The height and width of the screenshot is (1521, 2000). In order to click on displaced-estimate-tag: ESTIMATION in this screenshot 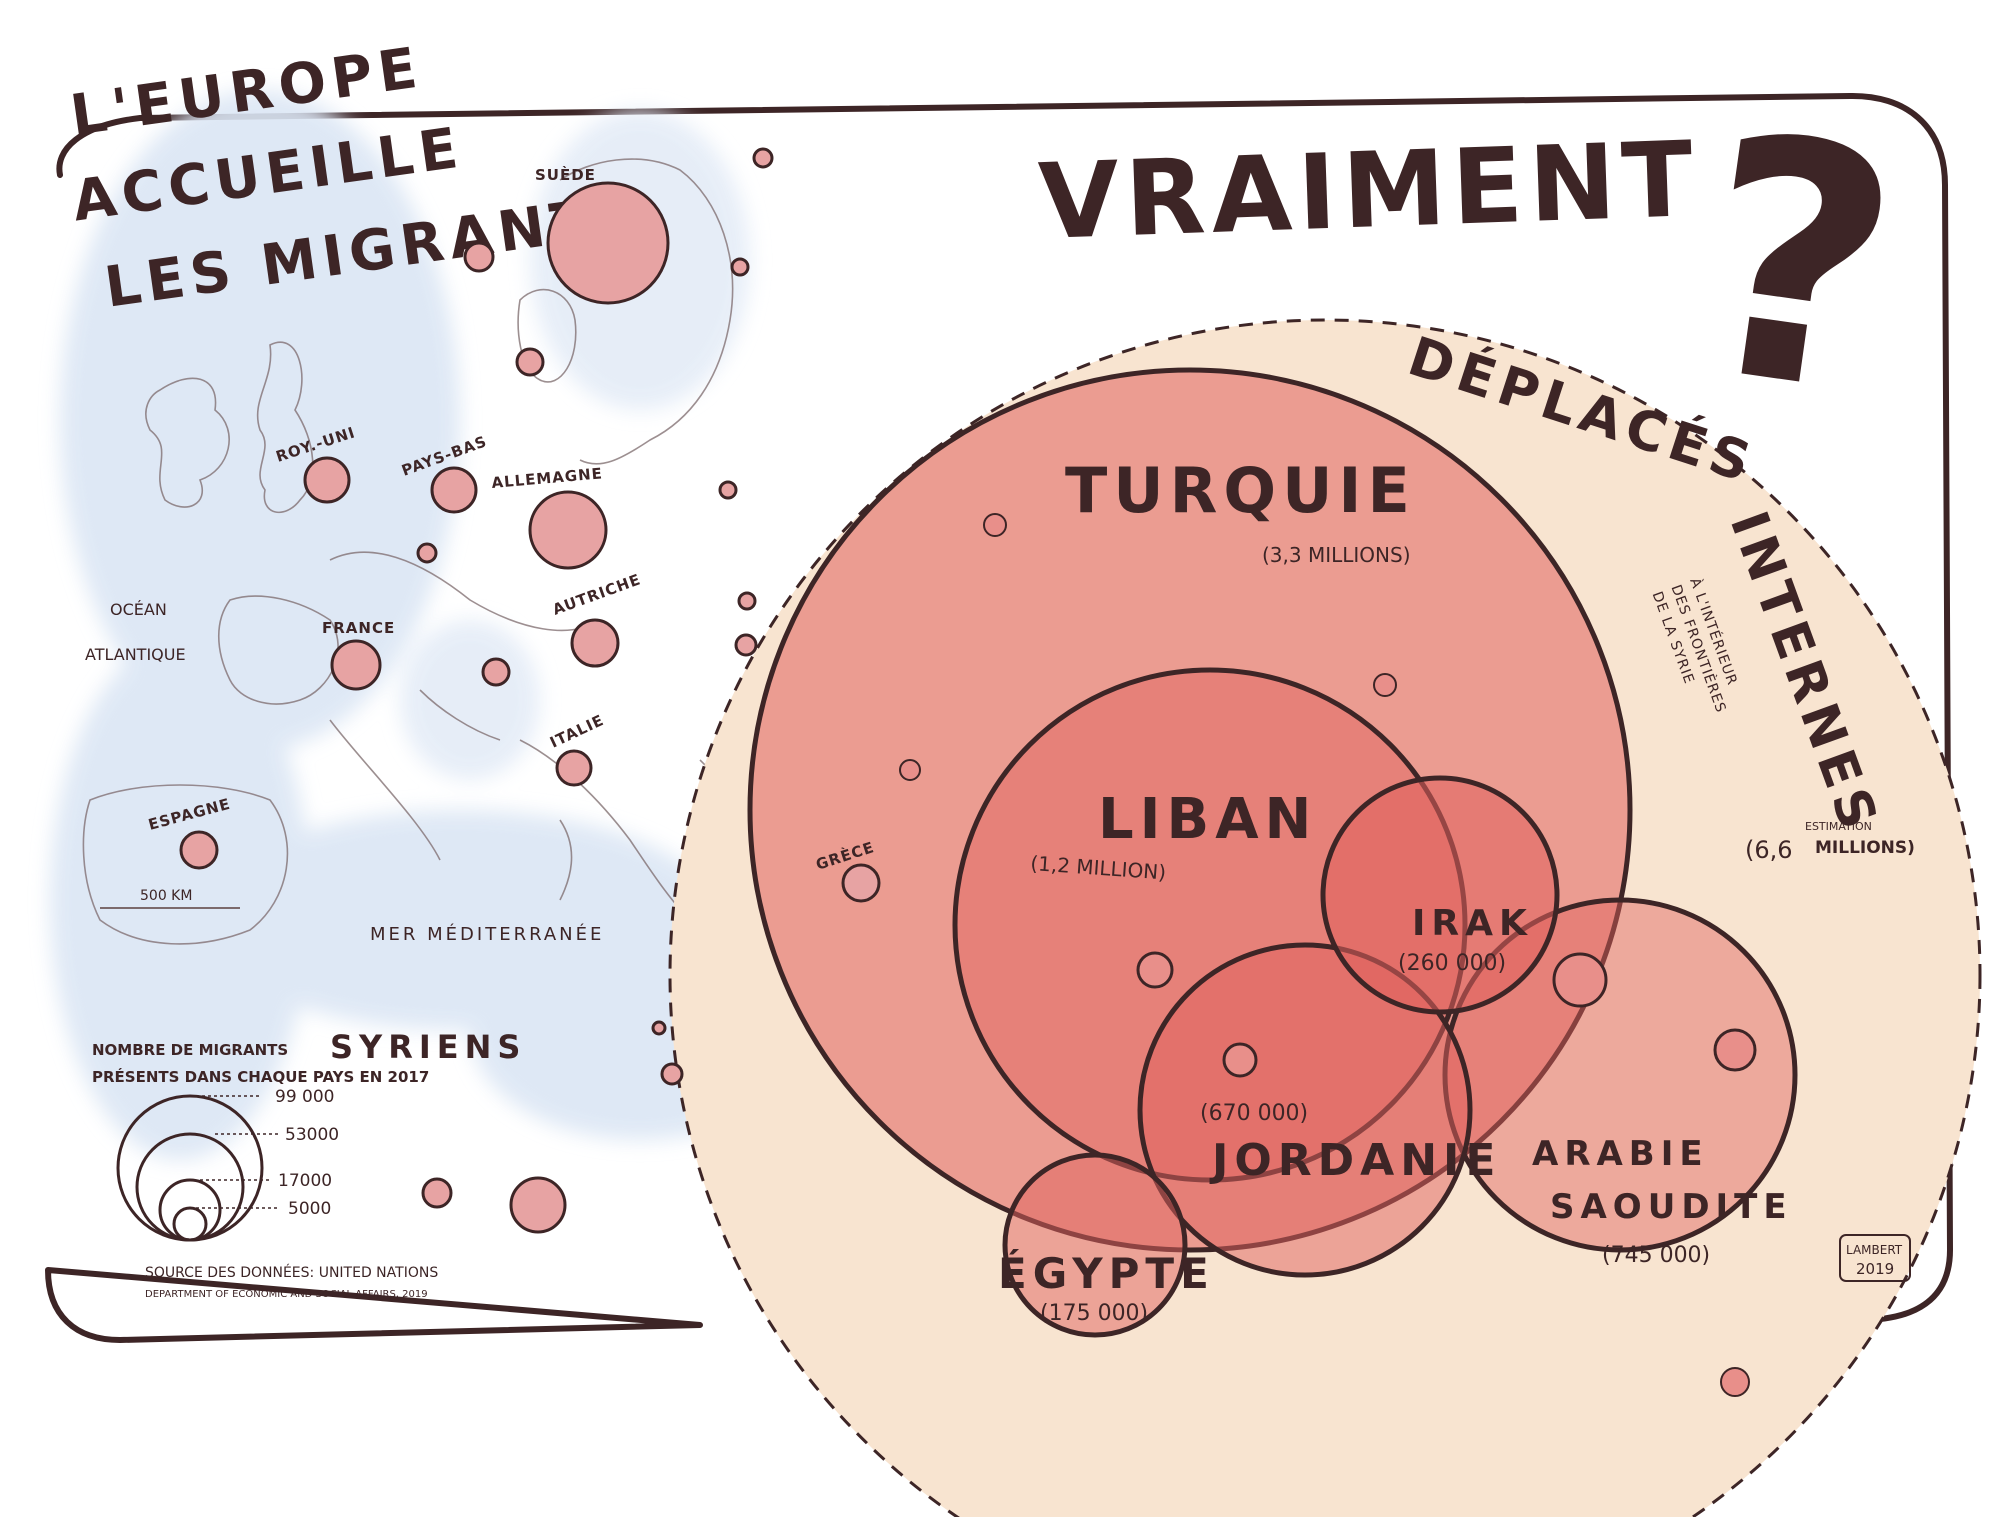, I will do `click(1838, 826)`.